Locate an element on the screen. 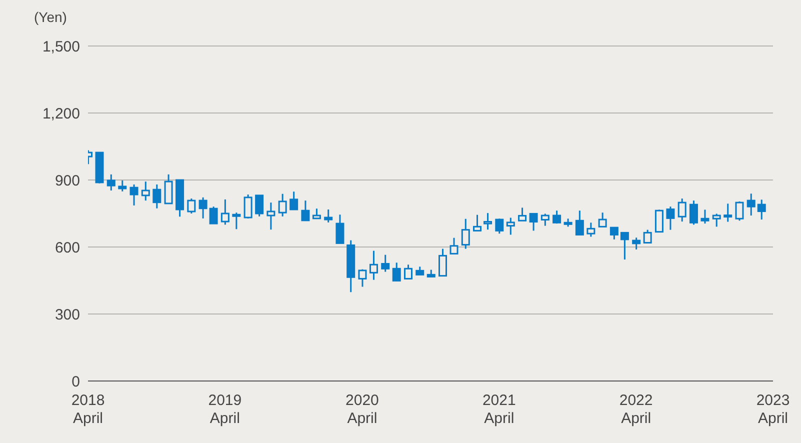 The width and height of the screenshot is (801, 443). x-tick-label: 2023 April is located at coordinates (773, 409).